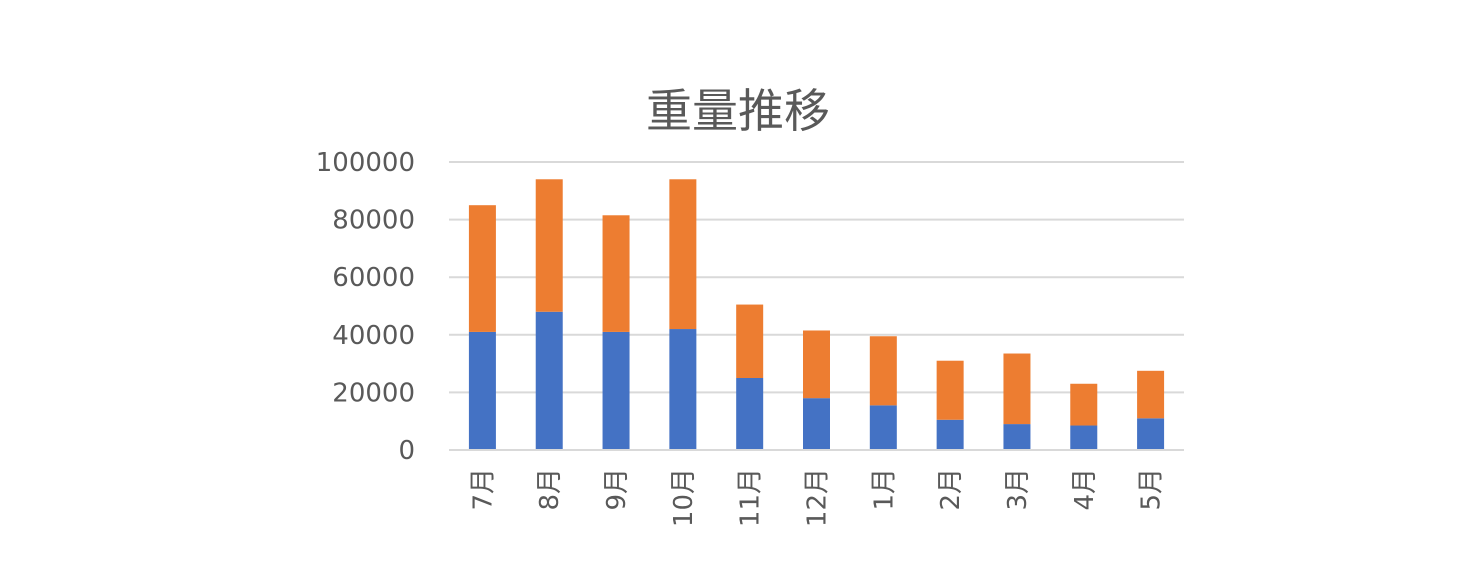 The height and width of the screenshot is (579, 1483). What do you see at coordinates (751, 497) in the screenshot?
I see `x-tick-label: 11月` at bounding box center [751, 497].